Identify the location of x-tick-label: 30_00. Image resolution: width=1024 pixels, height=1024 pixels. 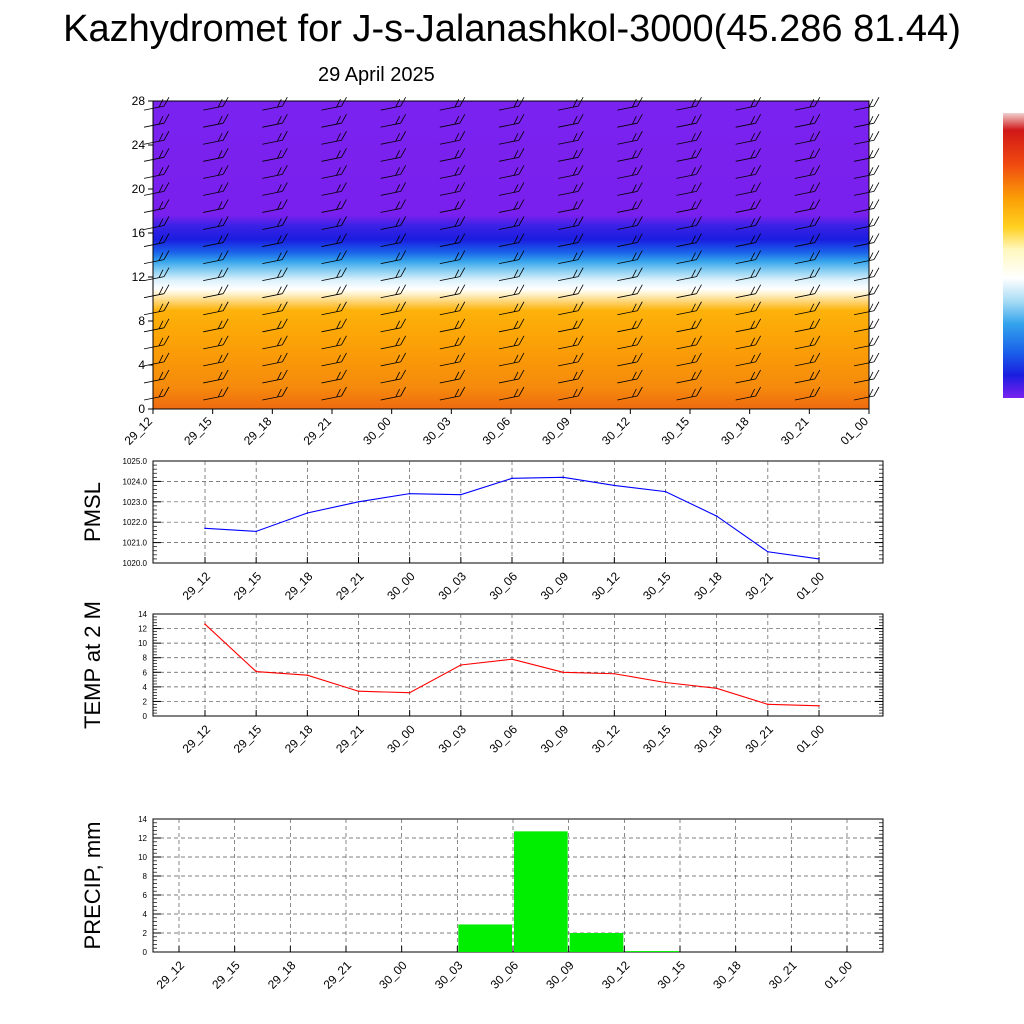
(401, 739).